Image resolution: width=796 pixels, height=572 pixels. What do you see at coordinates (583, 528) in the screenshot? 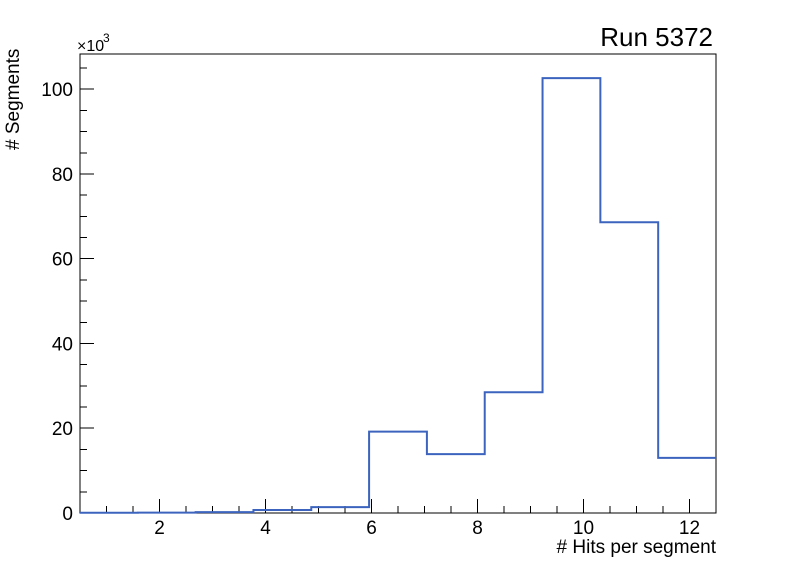
I see `x-tick-label: 10` at bounding box center [583, 528].